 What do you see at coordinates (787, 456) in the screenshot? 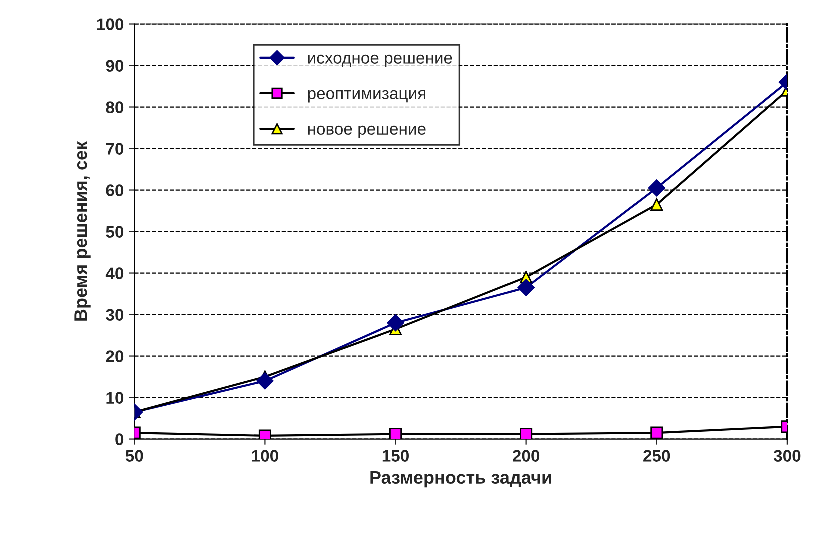
I see `x-tick-label: 300` at bounding box center [787, 456].